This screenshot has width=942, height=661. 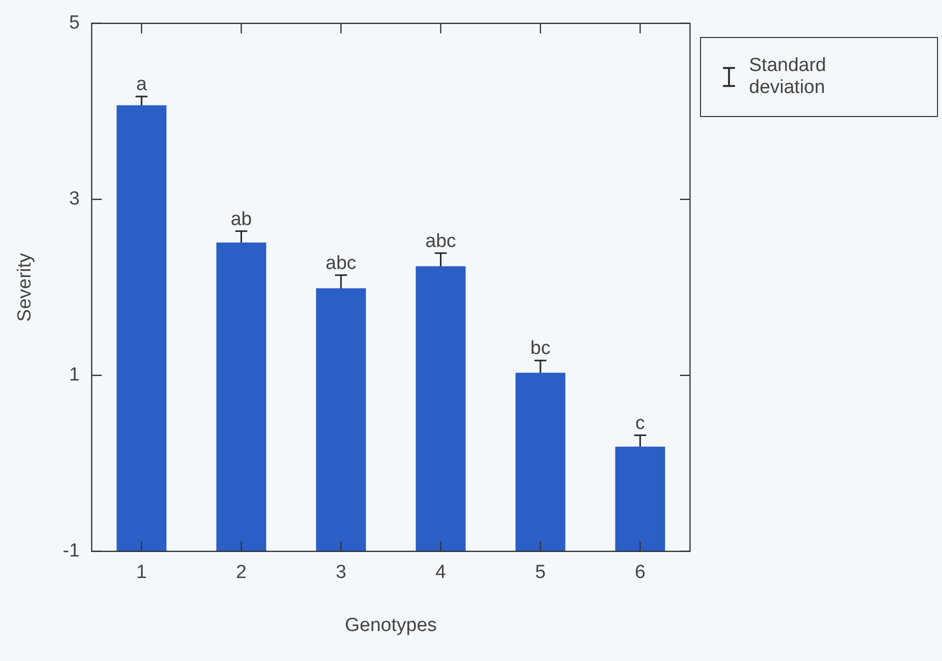 I want to click on annotation: bc, so click(x=540, y=349).